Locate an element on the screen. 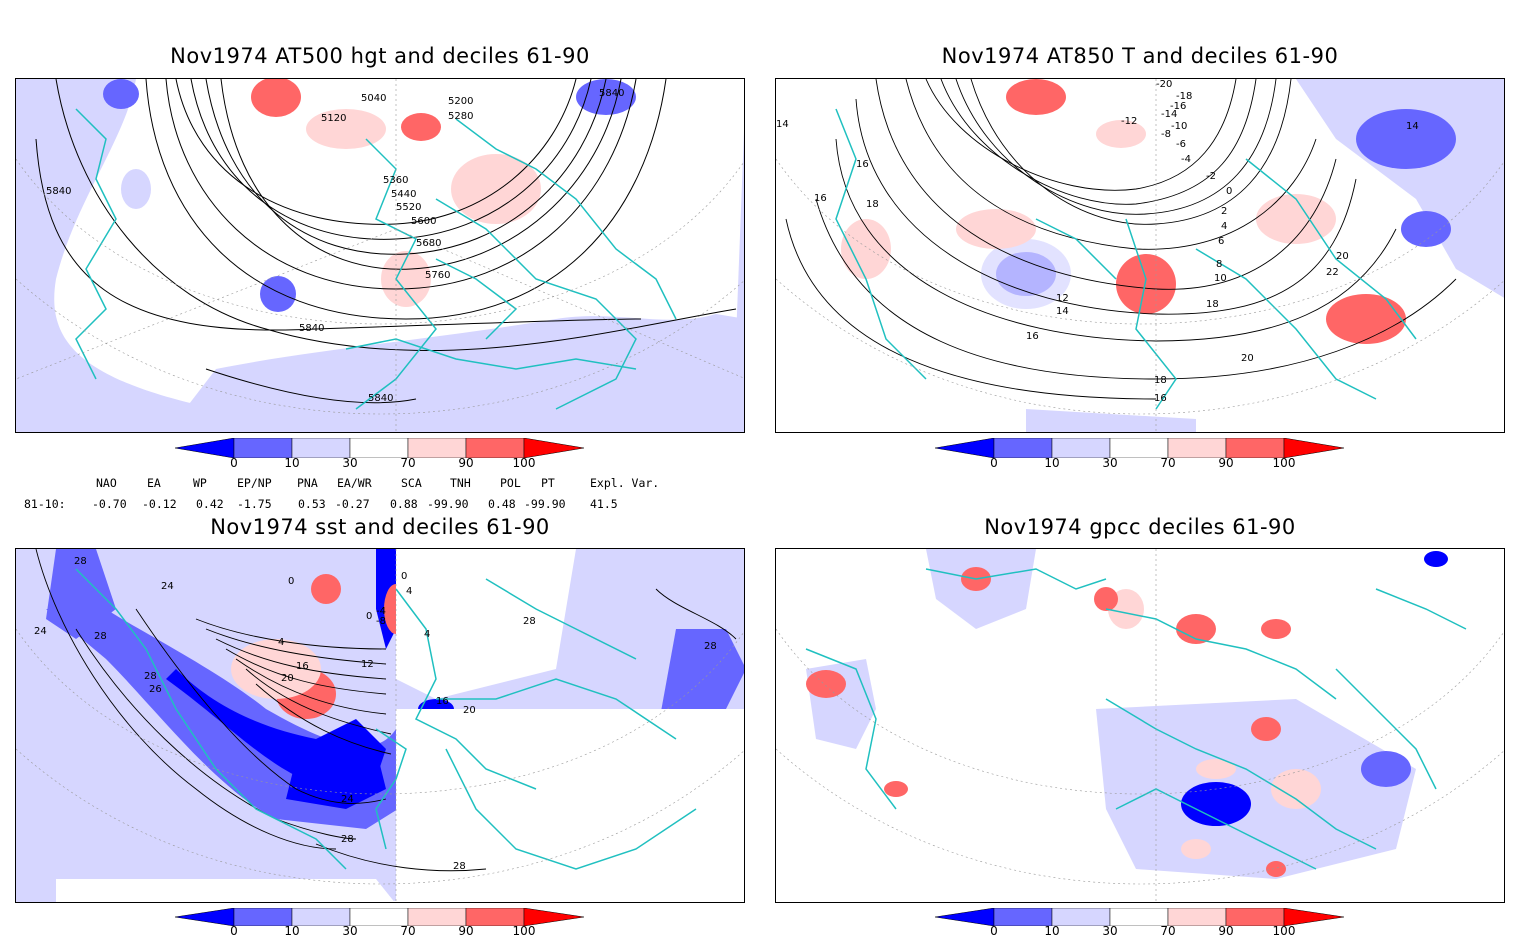 The height and width of the screenshot is (940, 1520). index-header: SCA is located at coordinates (411, 483).